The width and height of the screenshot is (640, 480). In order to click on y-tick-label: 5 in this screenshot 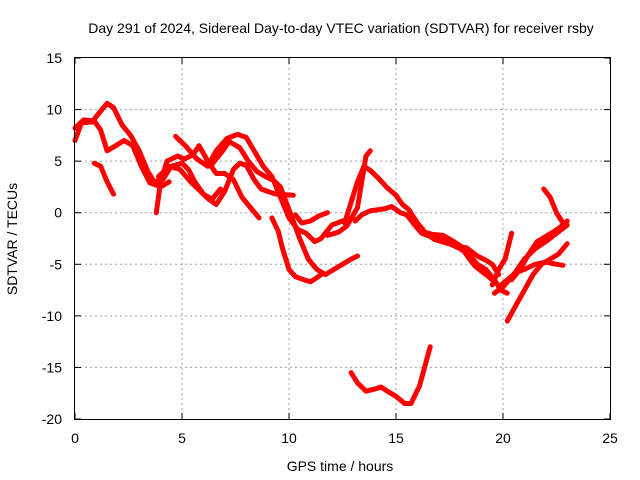, I will do `click(58, 161)`.